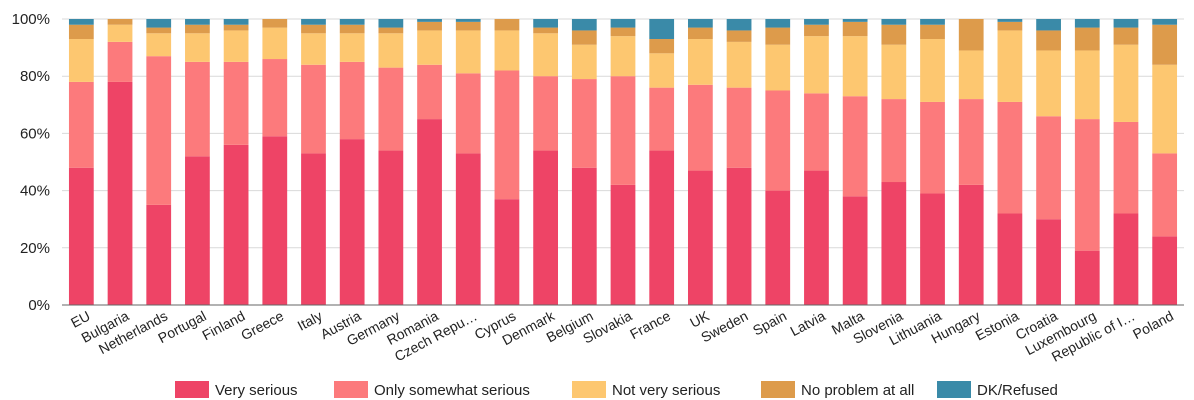  I want to click on y-tick-label: 20%, so click(35, 248).